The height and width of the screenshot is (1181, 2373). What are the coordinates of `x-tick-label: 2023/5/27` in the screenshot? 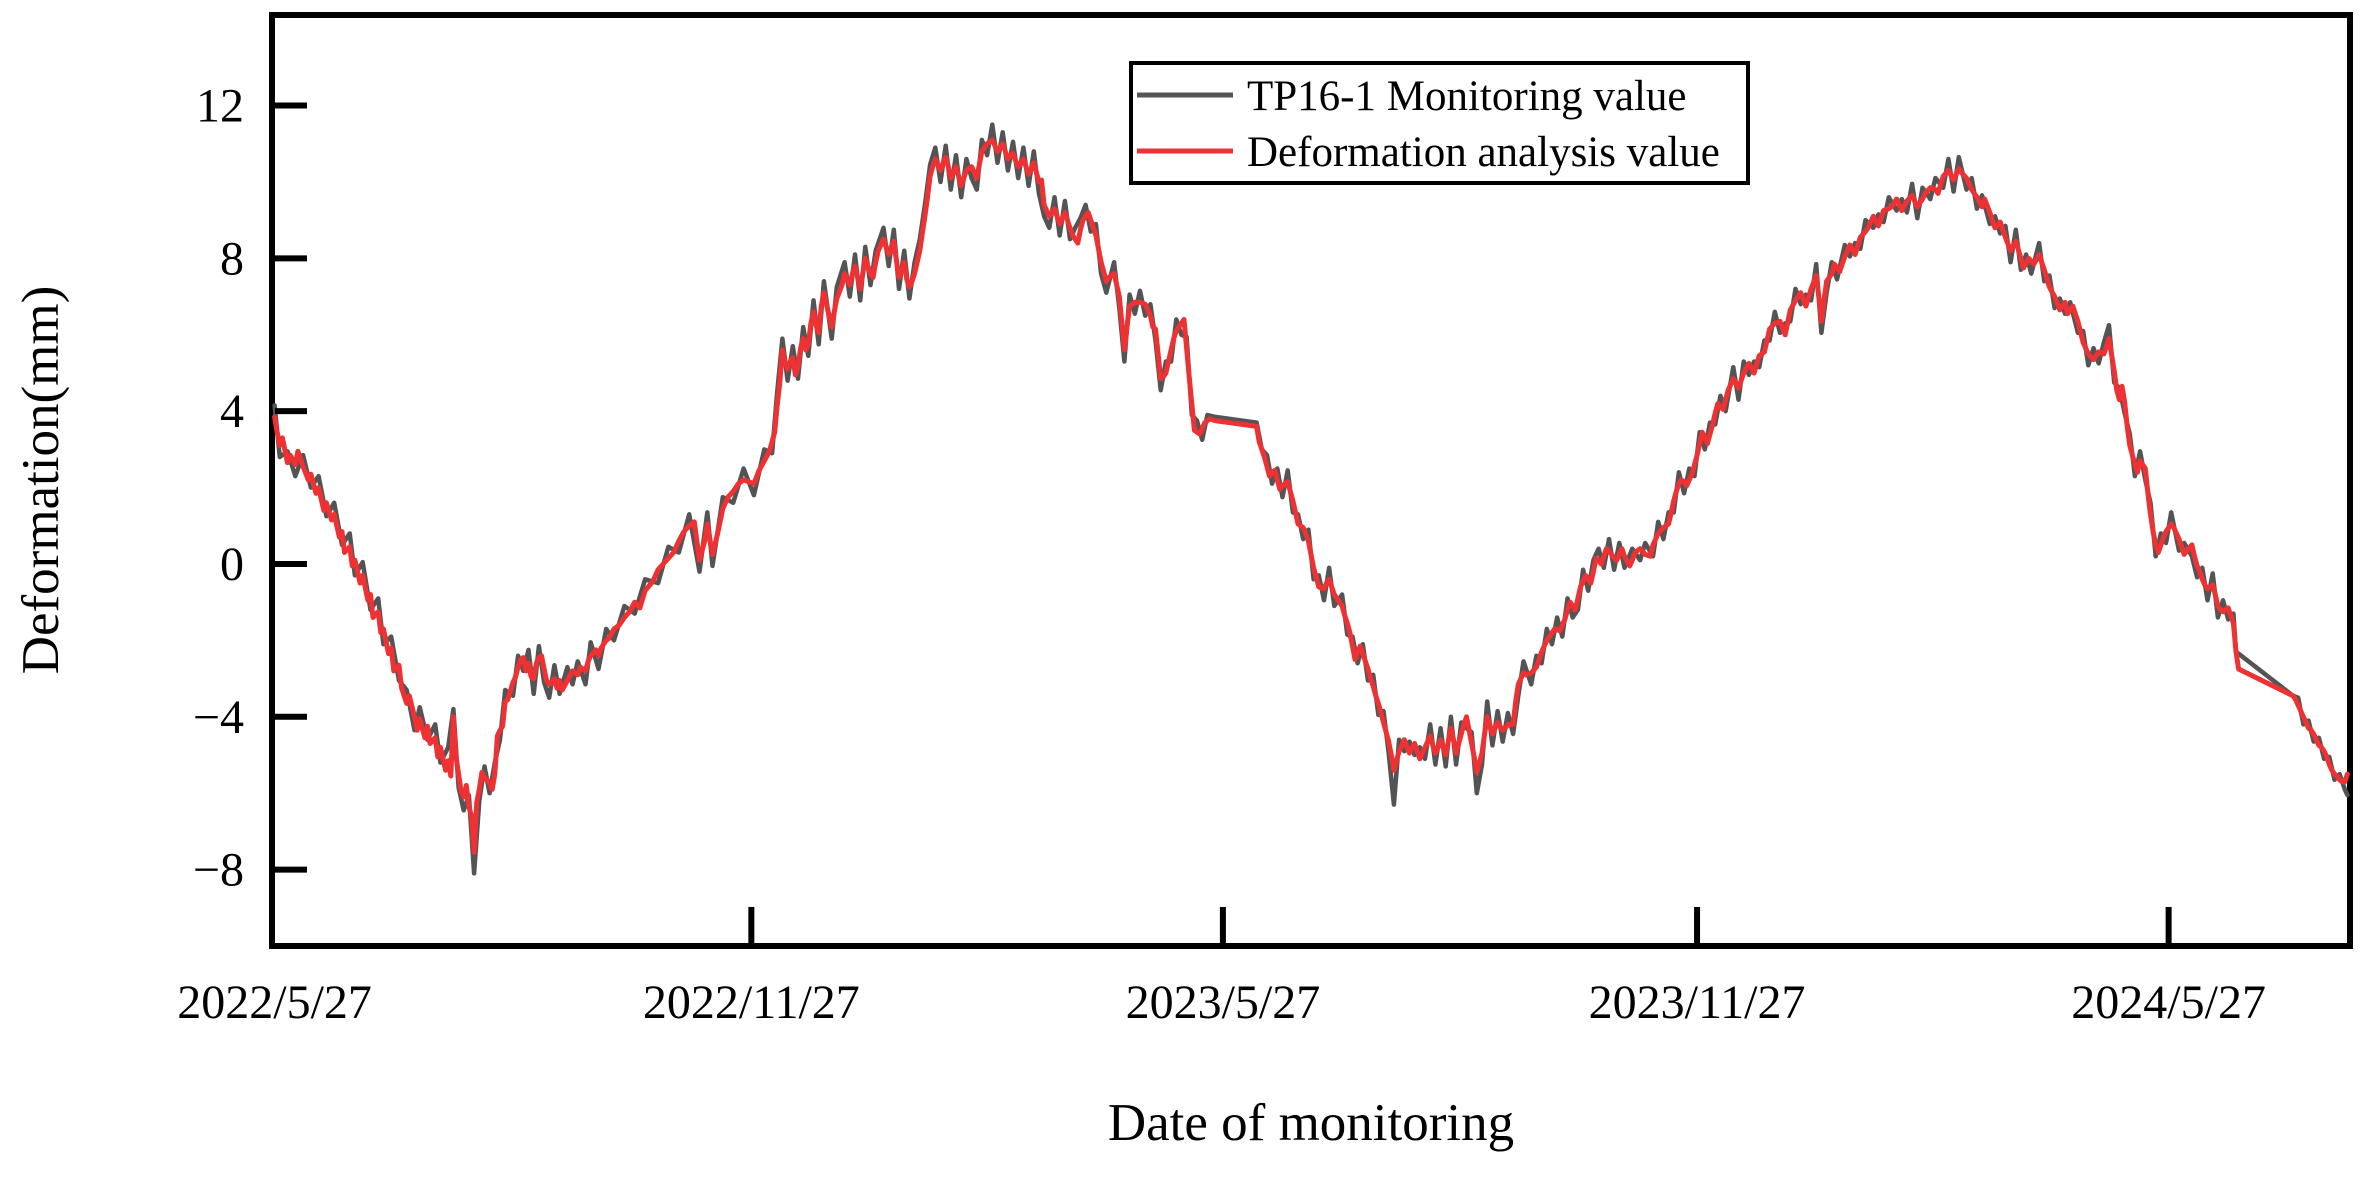 It's located at (1223, 1002).